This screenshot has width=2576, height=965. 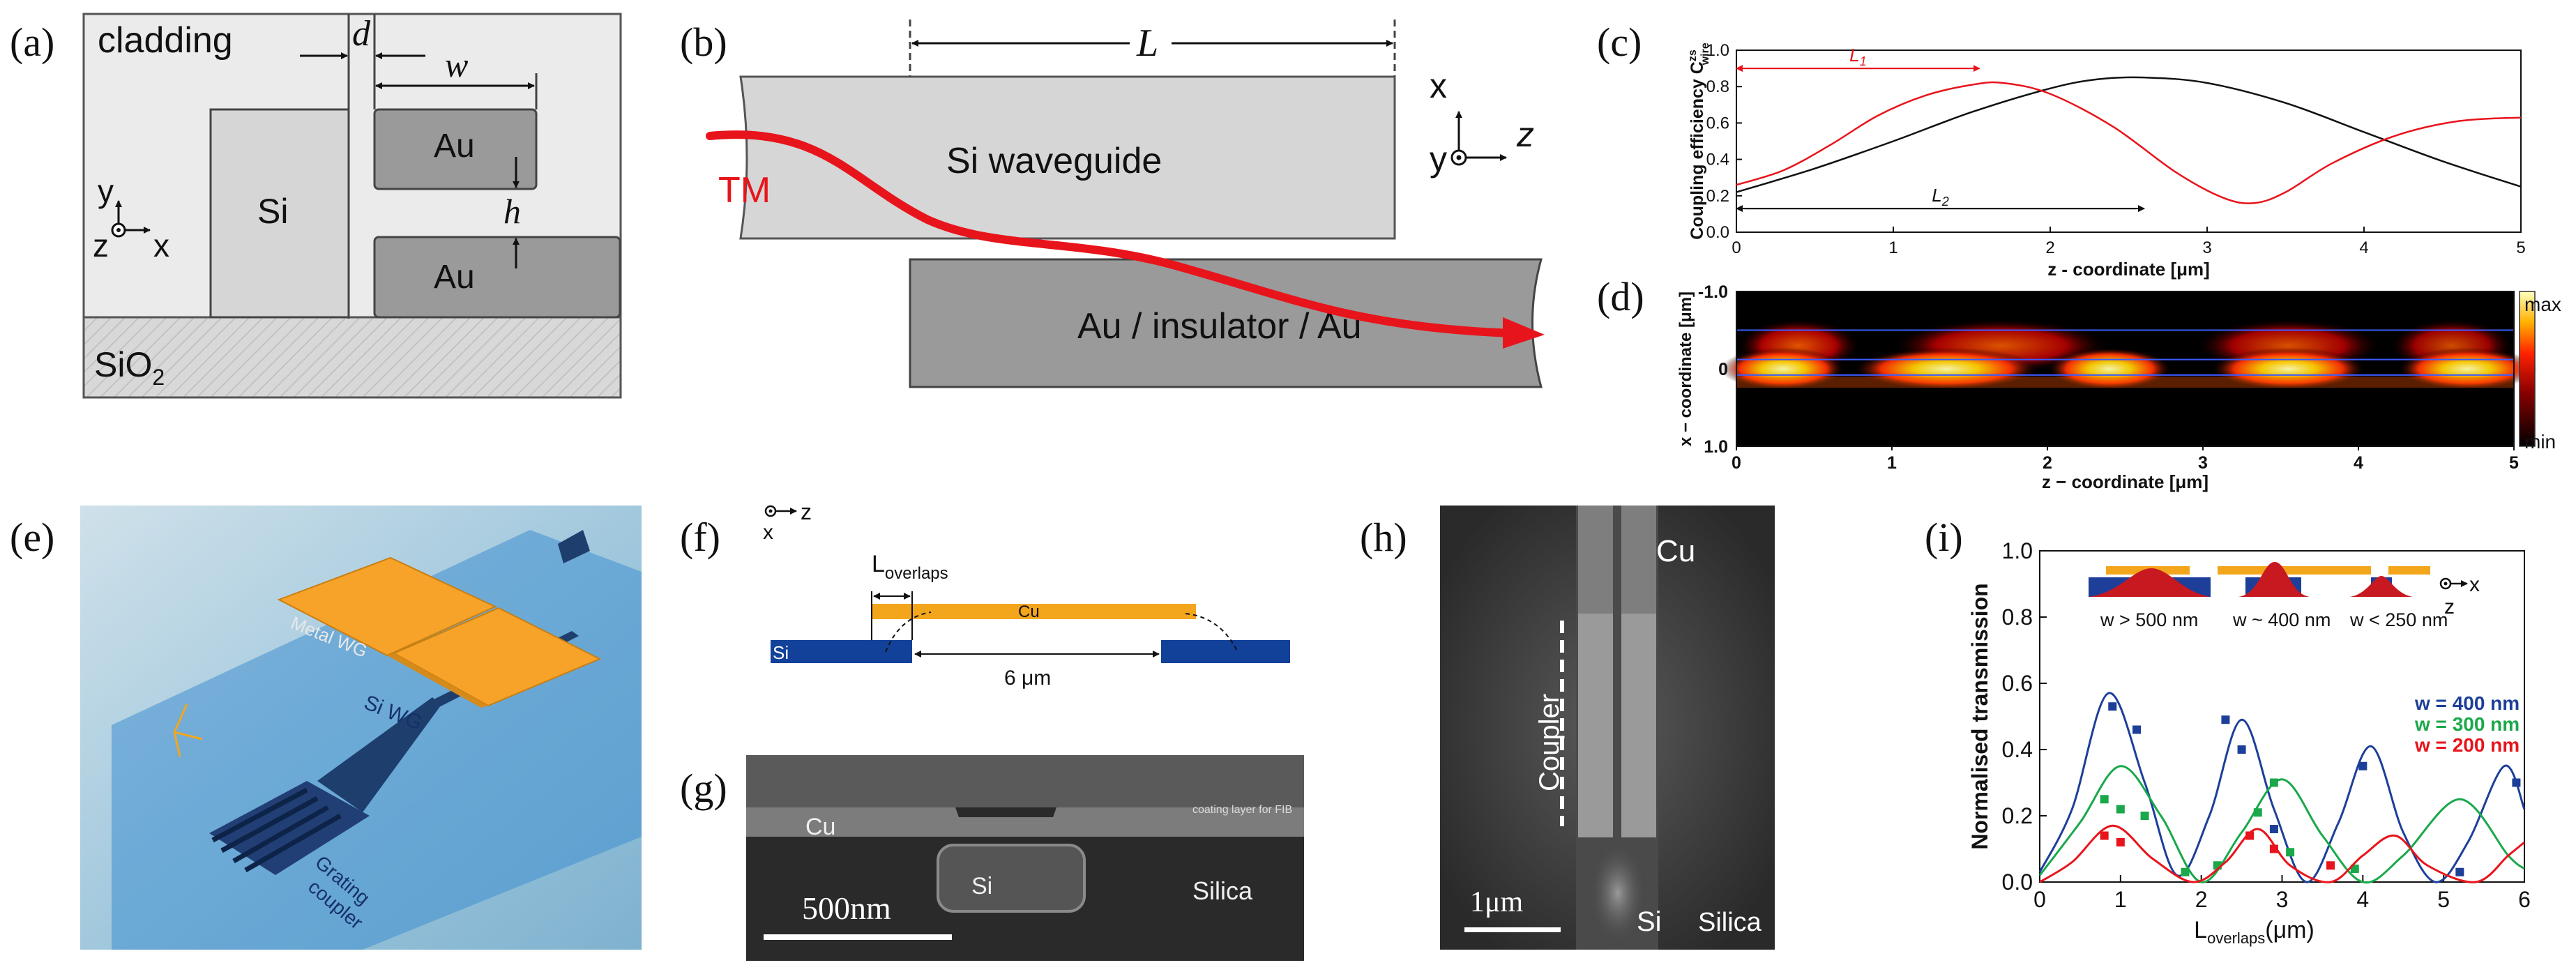 I want to click on chart-d-ytick-label: 0, so click(x=1723, y=369).